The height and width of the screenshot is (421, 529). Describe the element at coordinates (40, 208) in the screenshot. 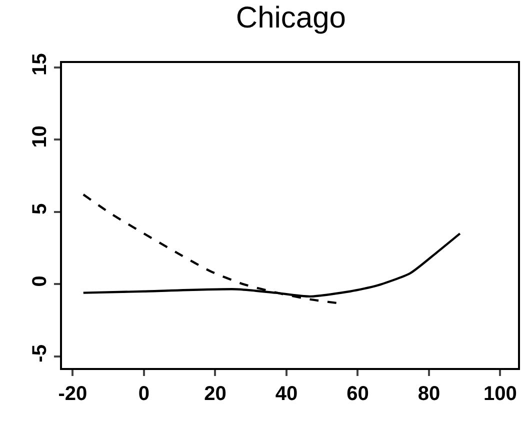

I see `y-tick-label: 5` at that location.